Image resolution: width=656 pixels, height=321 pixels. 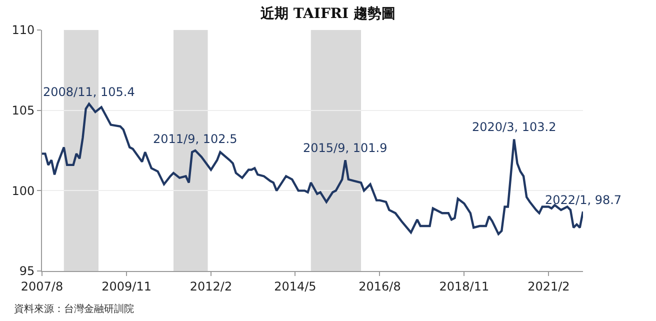 I want to click on source-note: 資料來源：台灣金融研訓院, so click(x=74, y=309).